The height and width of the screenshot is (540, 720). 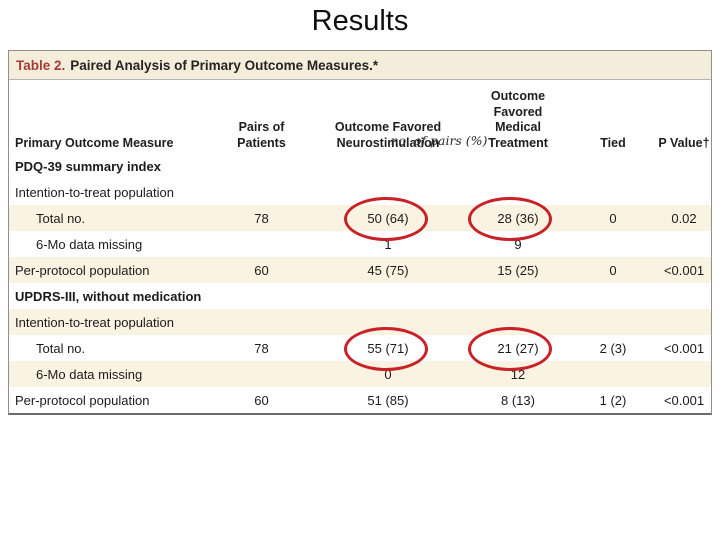 What do you see at coordinates (518, 218) in the screenshot?
I see `cell-med: 28 (36)` at bounding box center [518, 218].